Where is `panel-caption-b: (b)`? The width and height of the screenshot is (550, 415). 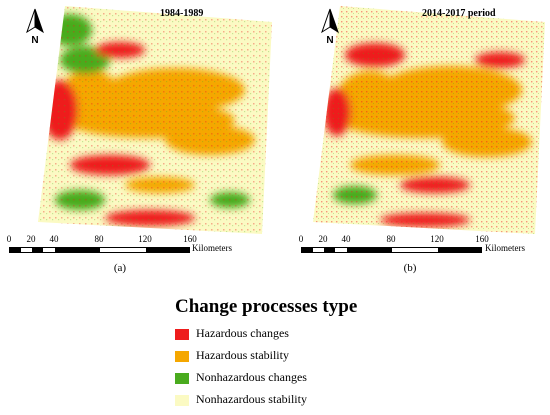 panel-caption-b: (b) is located at coordinates (410, 268).